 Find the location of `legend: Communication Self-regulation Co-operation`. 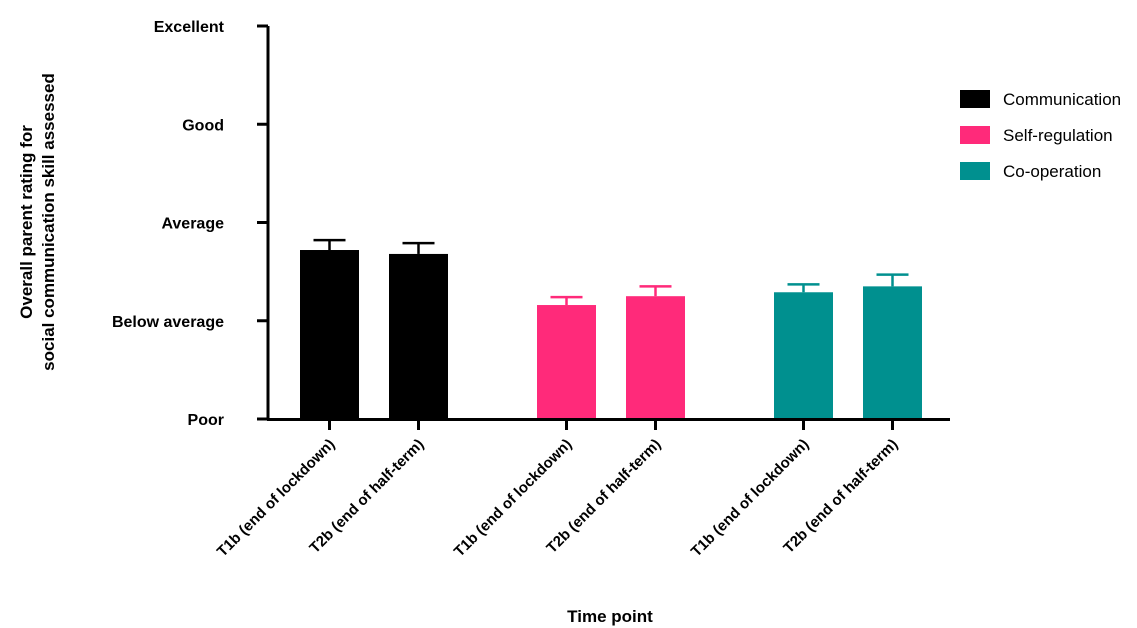

legend: Communication Self-regulation Co-operation is located at coordinates (1040, 135).